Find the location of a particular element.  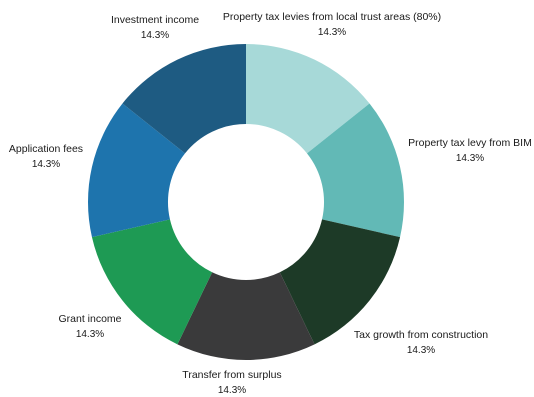

slice-value-3: 14.3% is located at coordinates (421, 350).